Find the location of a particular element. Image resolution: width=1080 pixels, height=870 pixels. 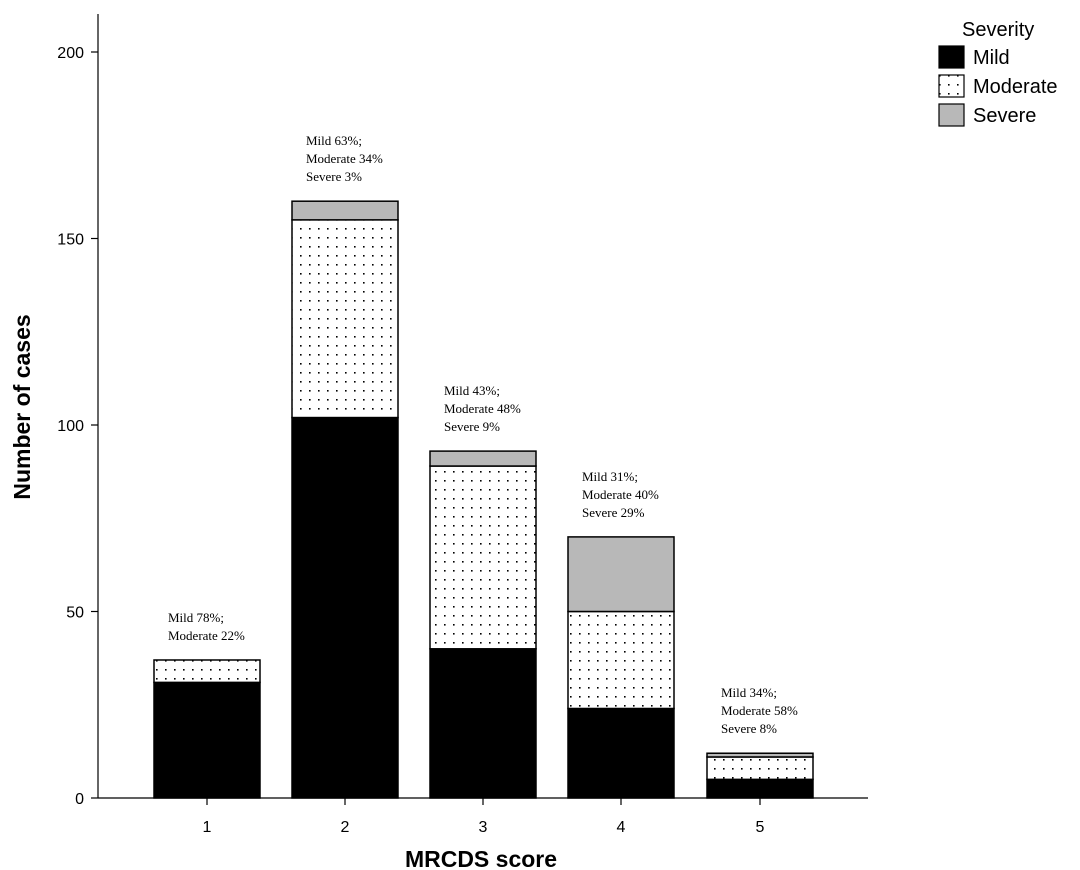

bar-annotation: Mild 63%; is located at coordinates (334, 140).